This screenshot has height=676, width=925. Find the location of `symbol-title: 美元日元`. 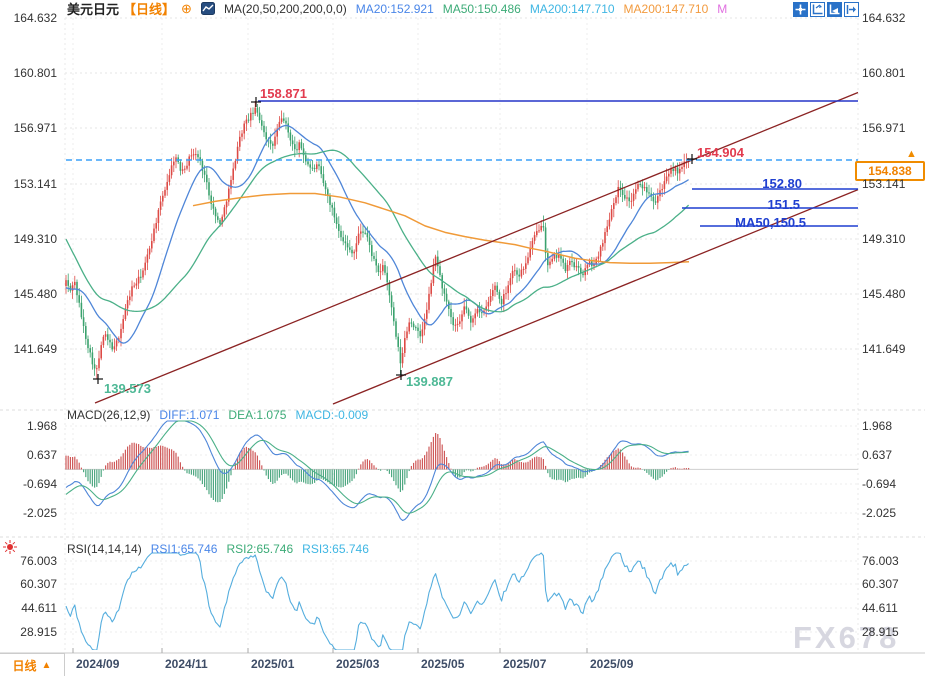

symbol-title: 美元日元 is located at coordinates (93, 9).